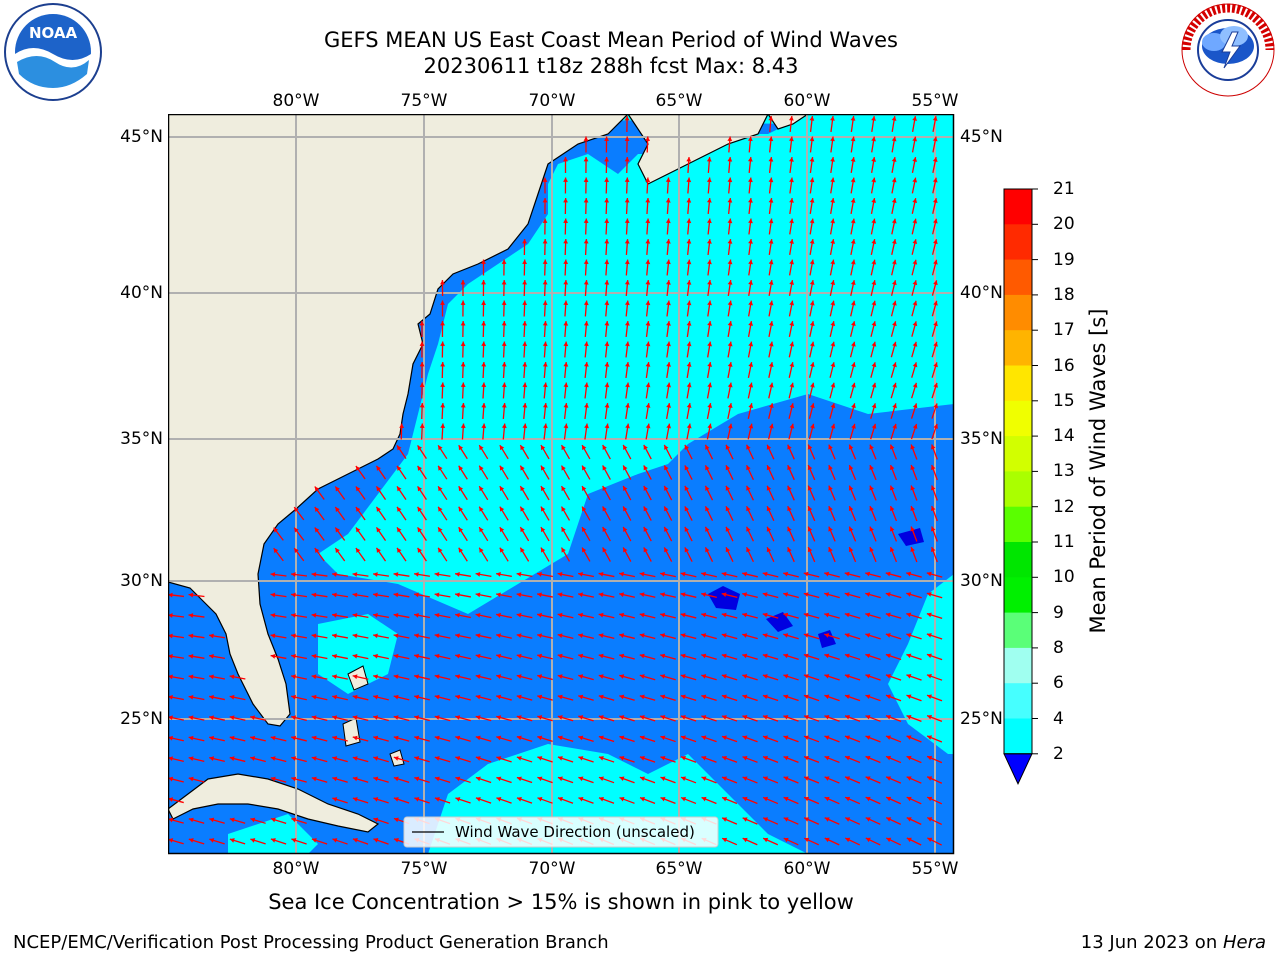 This screenshot has height=960, width=1280. Describe the element at coordinates (1151, 942) in the screenshot. I see `footer-date-text: 13 Jun 2023 on` at that location.